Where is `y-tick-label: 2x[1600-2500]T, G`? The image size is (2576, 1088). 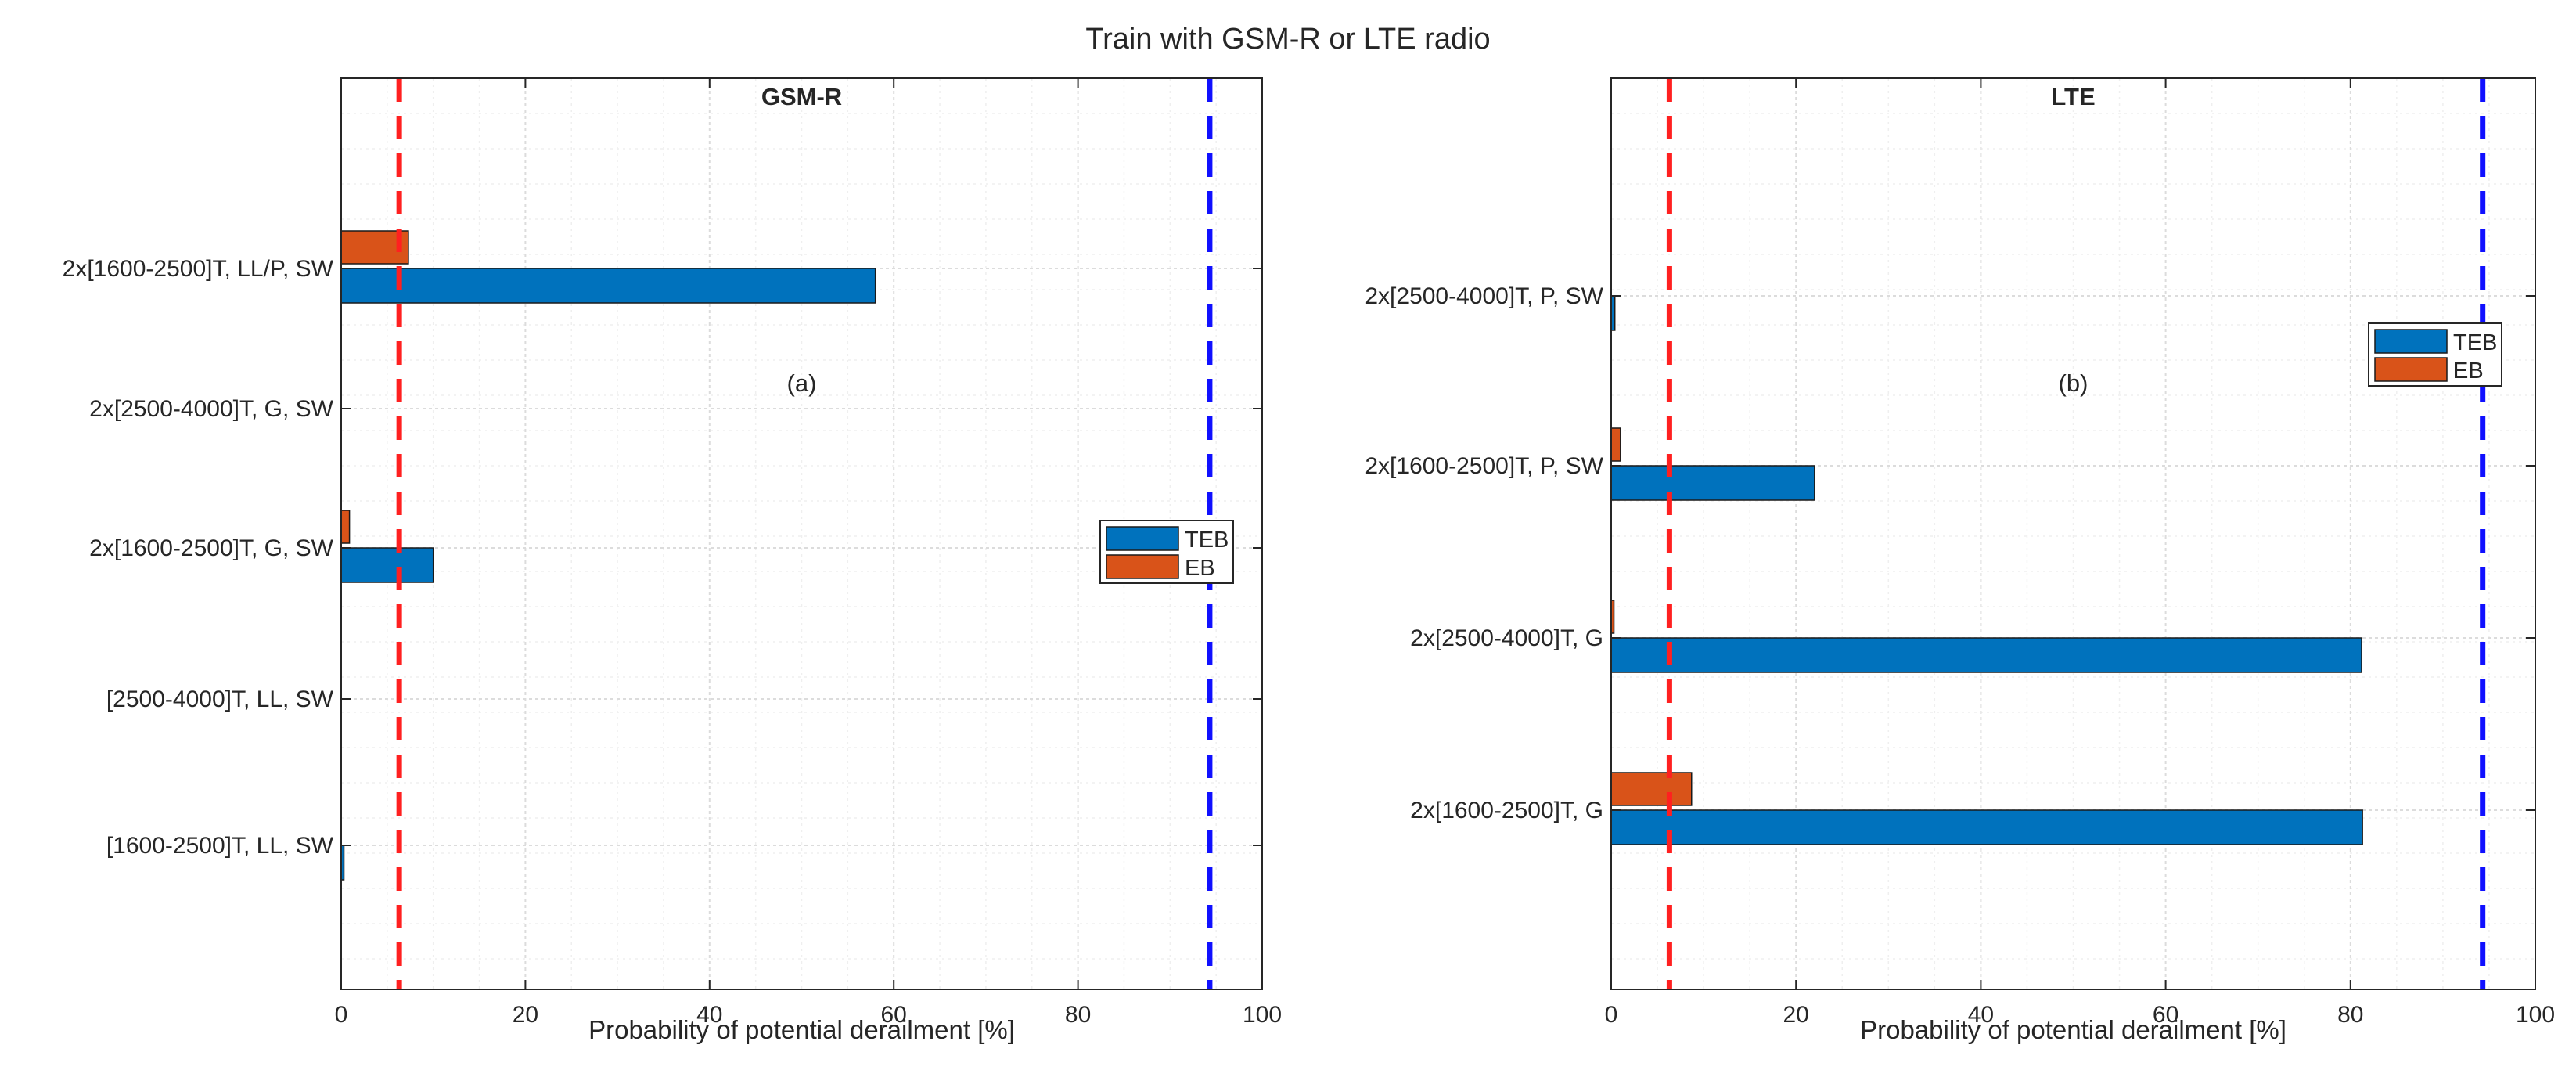
y-tick-label: 2x[1600-2500]T, G is located at coordinates (1507, 810).